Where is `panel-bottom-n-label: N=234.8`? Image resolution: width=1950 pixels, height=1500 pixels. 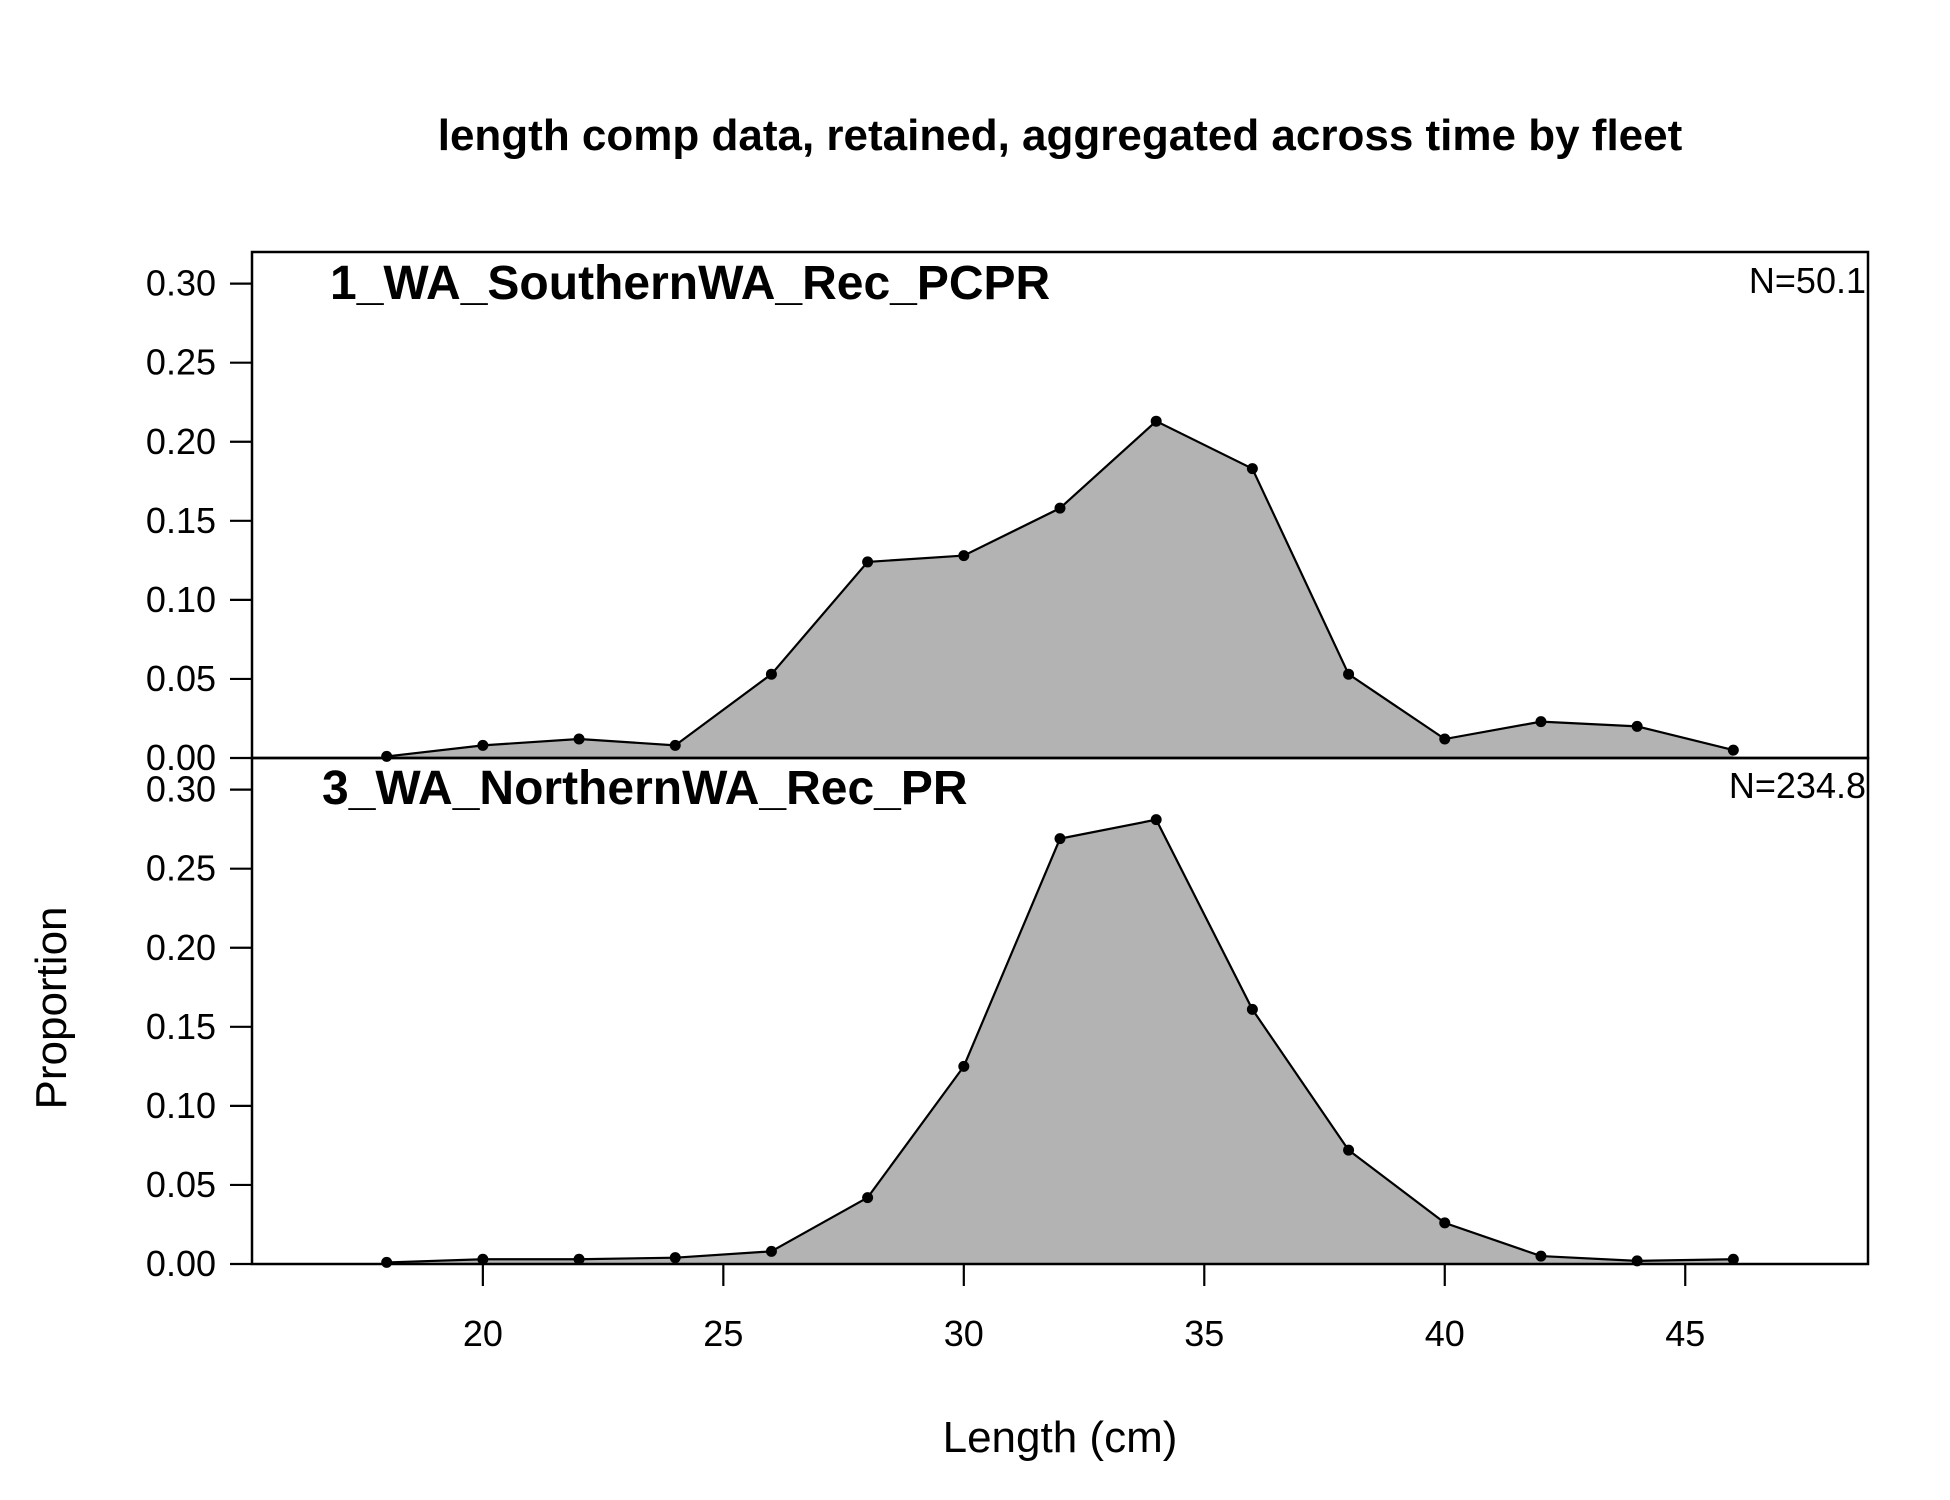
panel-bottom-n-label: N=234.8 is located at coordinates (1797, 785).